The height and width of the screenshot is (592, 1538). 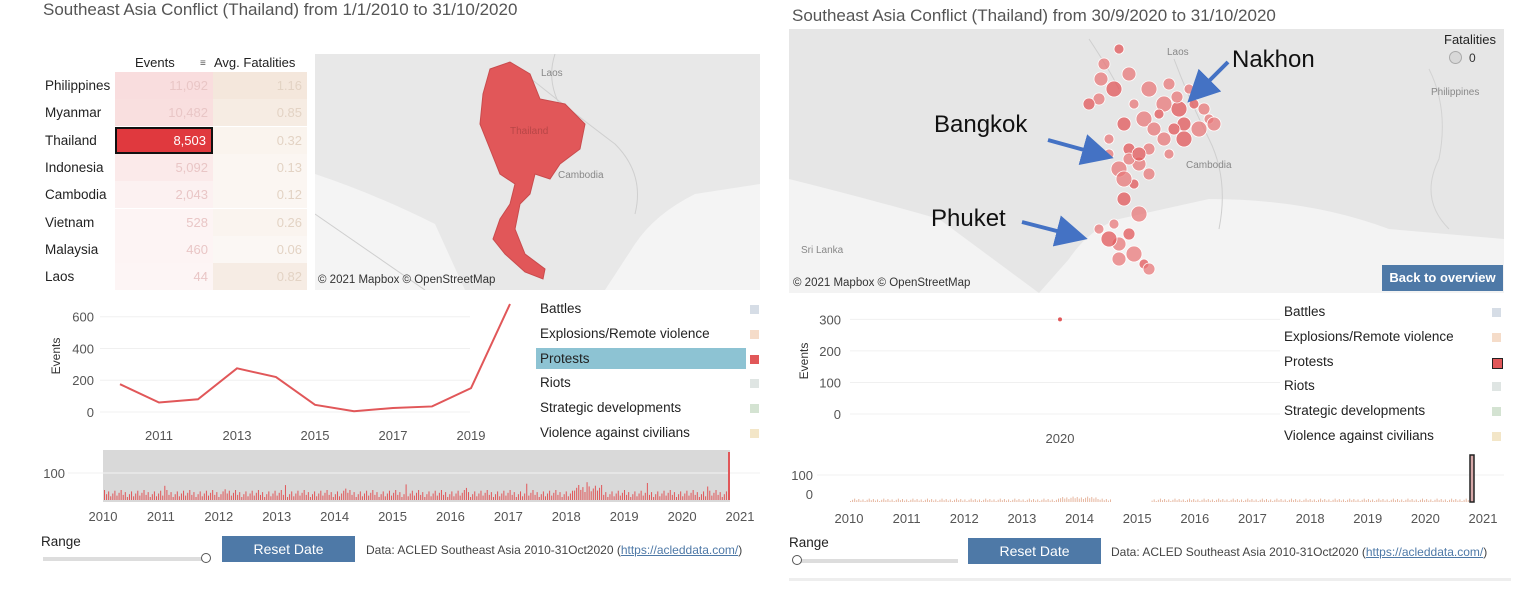 What do you see at coordinates (164, 85) in the screenshot?
I see `country-events: 11,092` at bounding box center [164, 85].